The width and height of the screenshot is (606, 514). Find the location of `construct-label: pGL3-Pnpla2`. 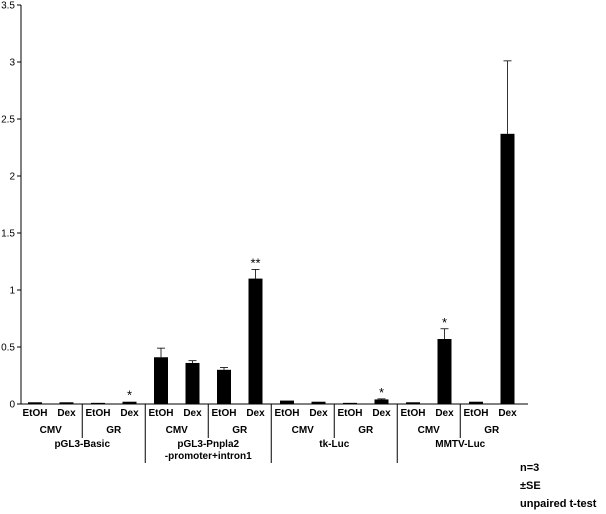

construct-label: pGL3-Pnpla2 is located at coordinates (208, 444).